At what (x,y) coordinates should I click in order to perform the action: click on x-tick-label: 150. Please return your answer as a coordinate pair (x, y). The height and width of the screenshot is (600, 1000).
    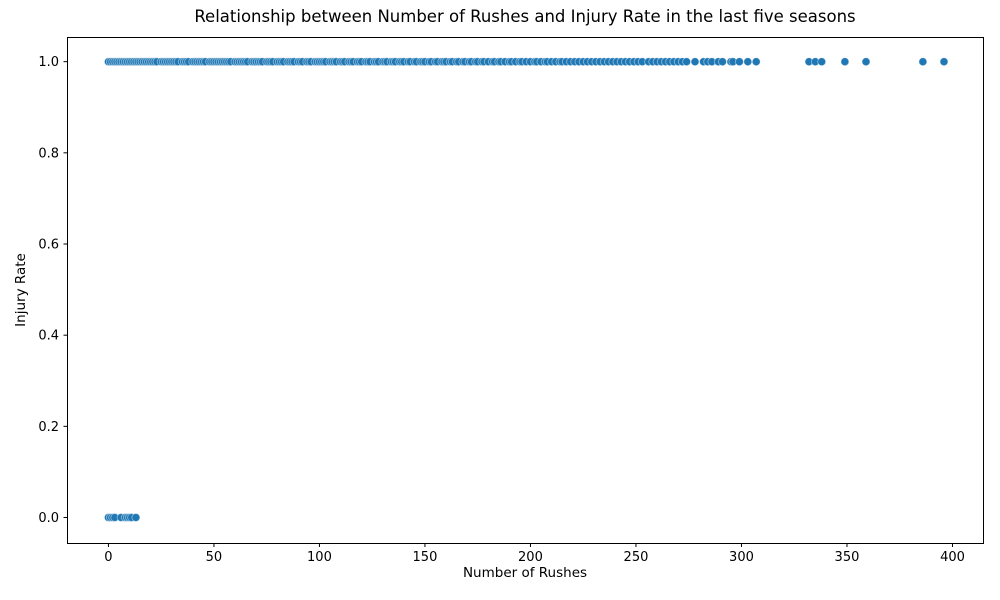
    Looking at the image, I should click on (425, 557).